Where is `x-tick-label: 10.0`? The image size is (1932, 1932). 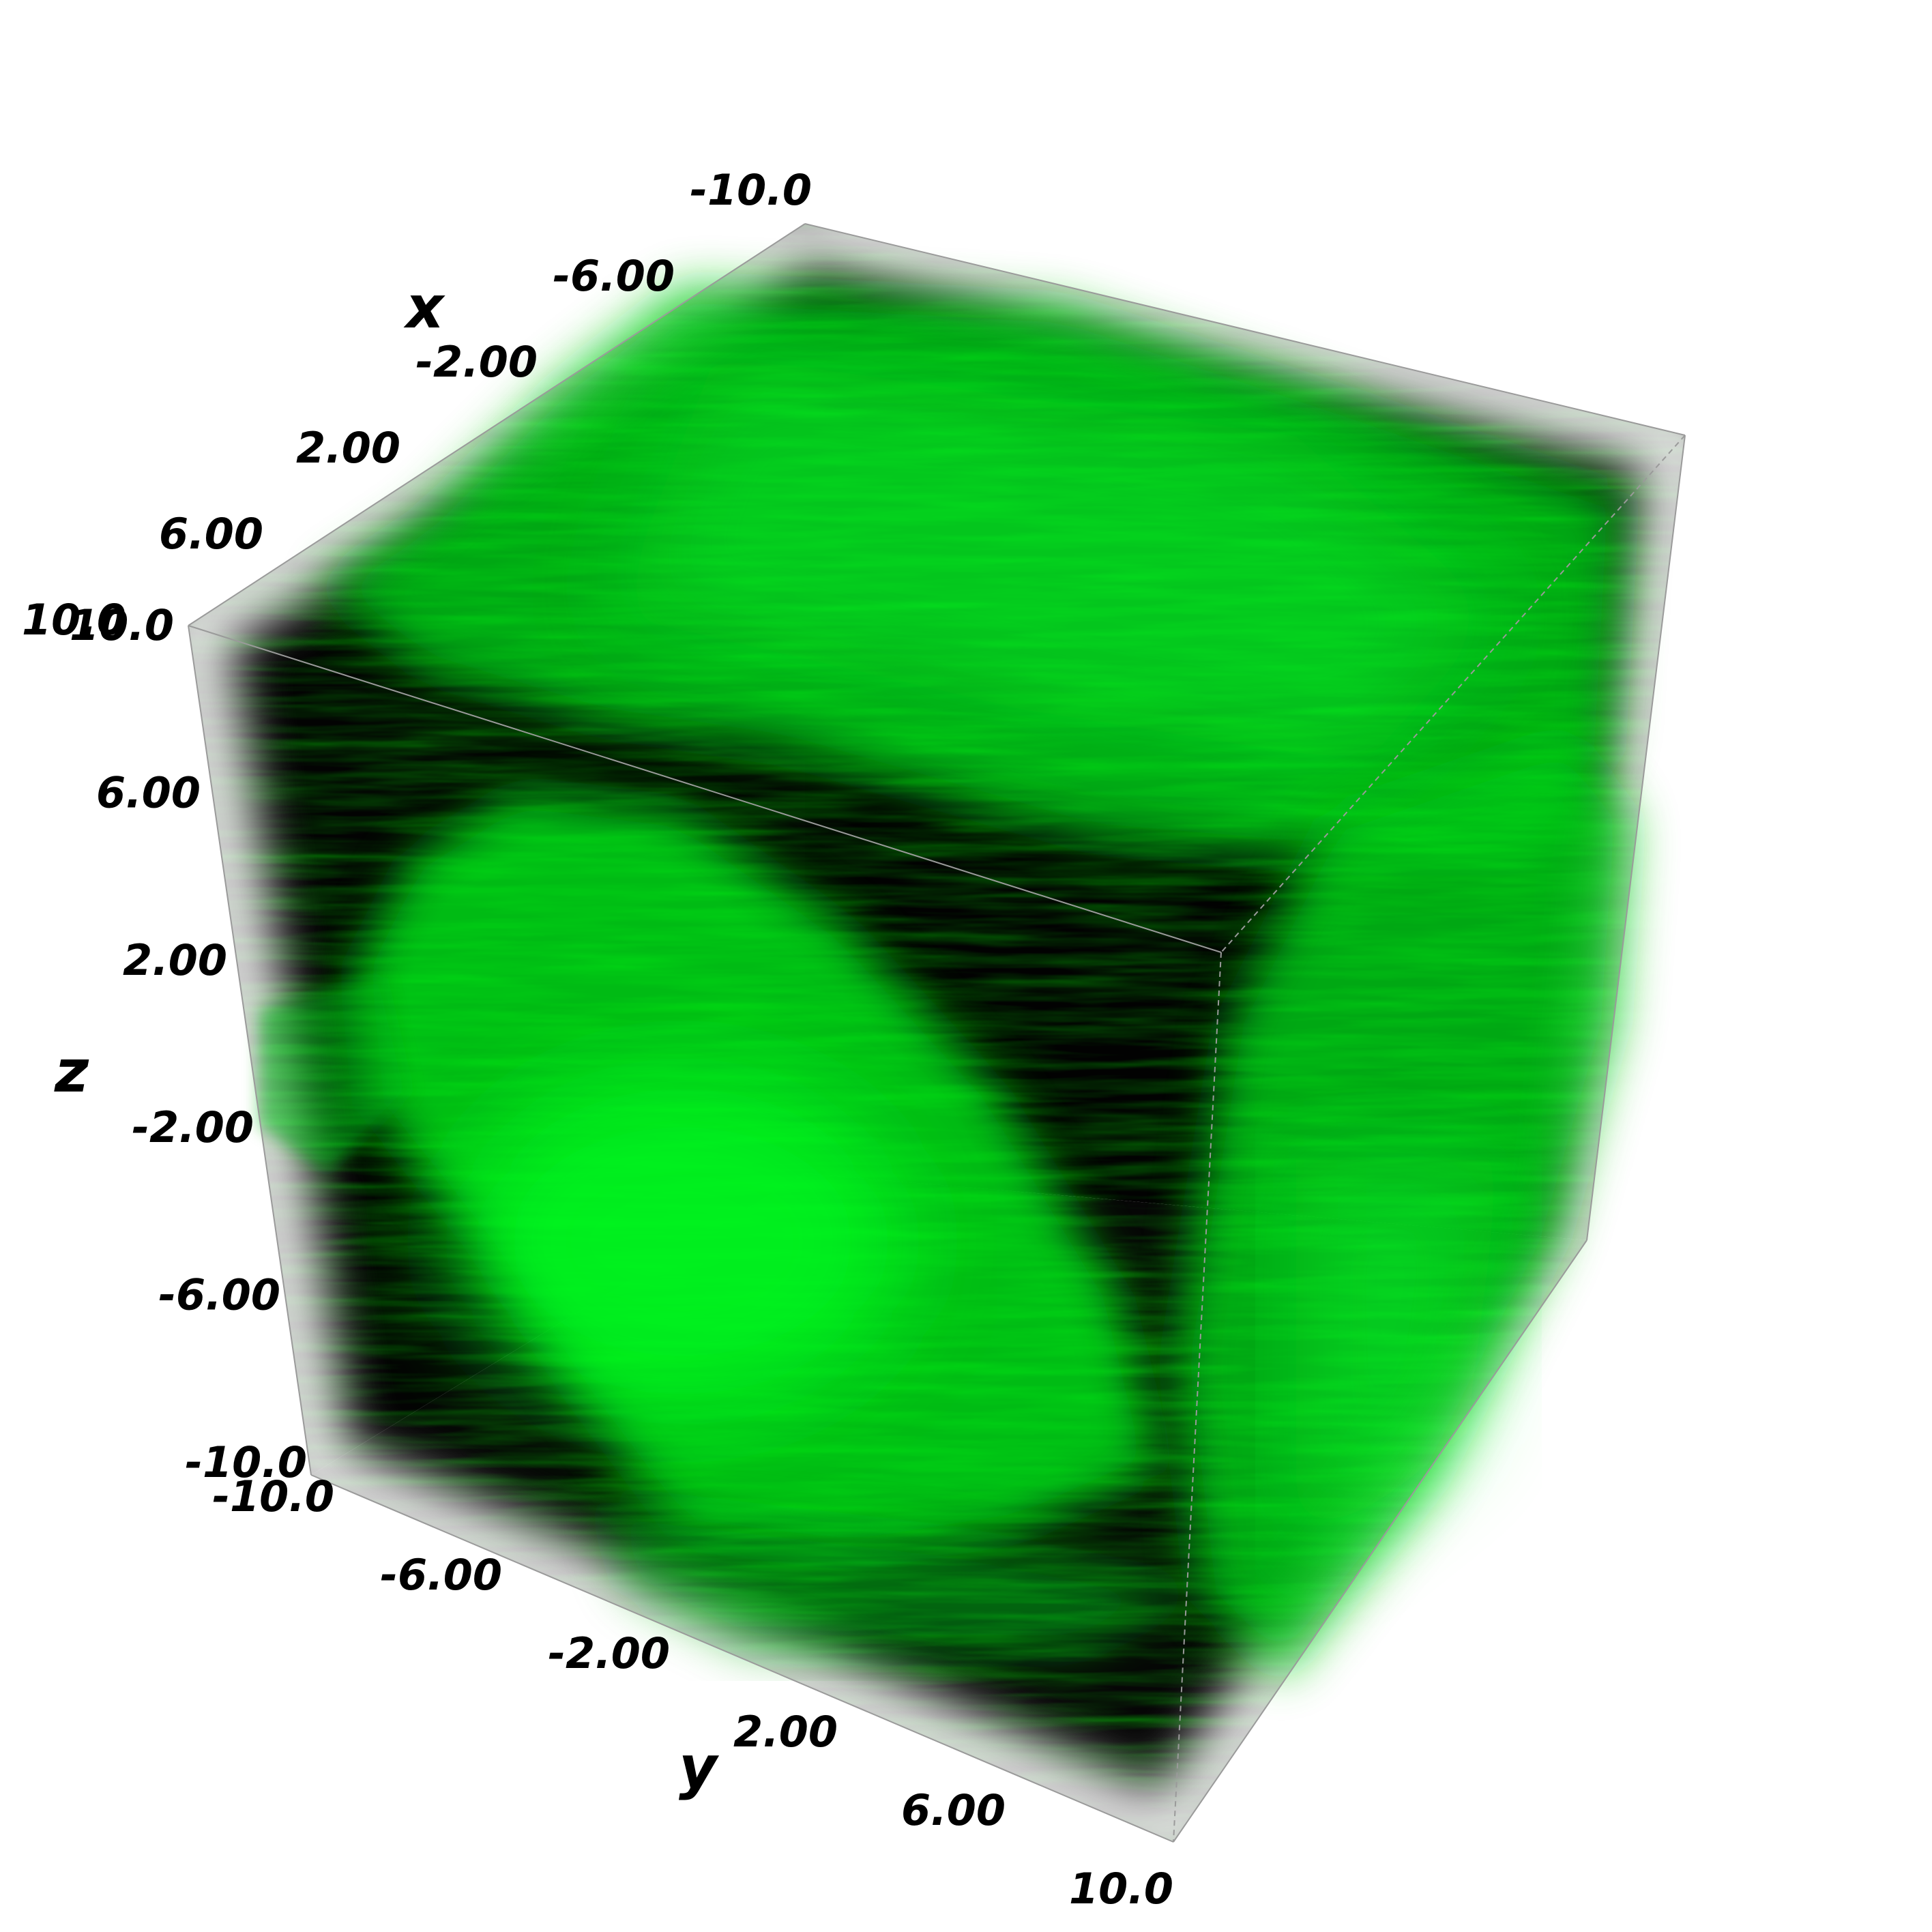
x-tick-label: 10.0 is located at coordinates (74, 620).